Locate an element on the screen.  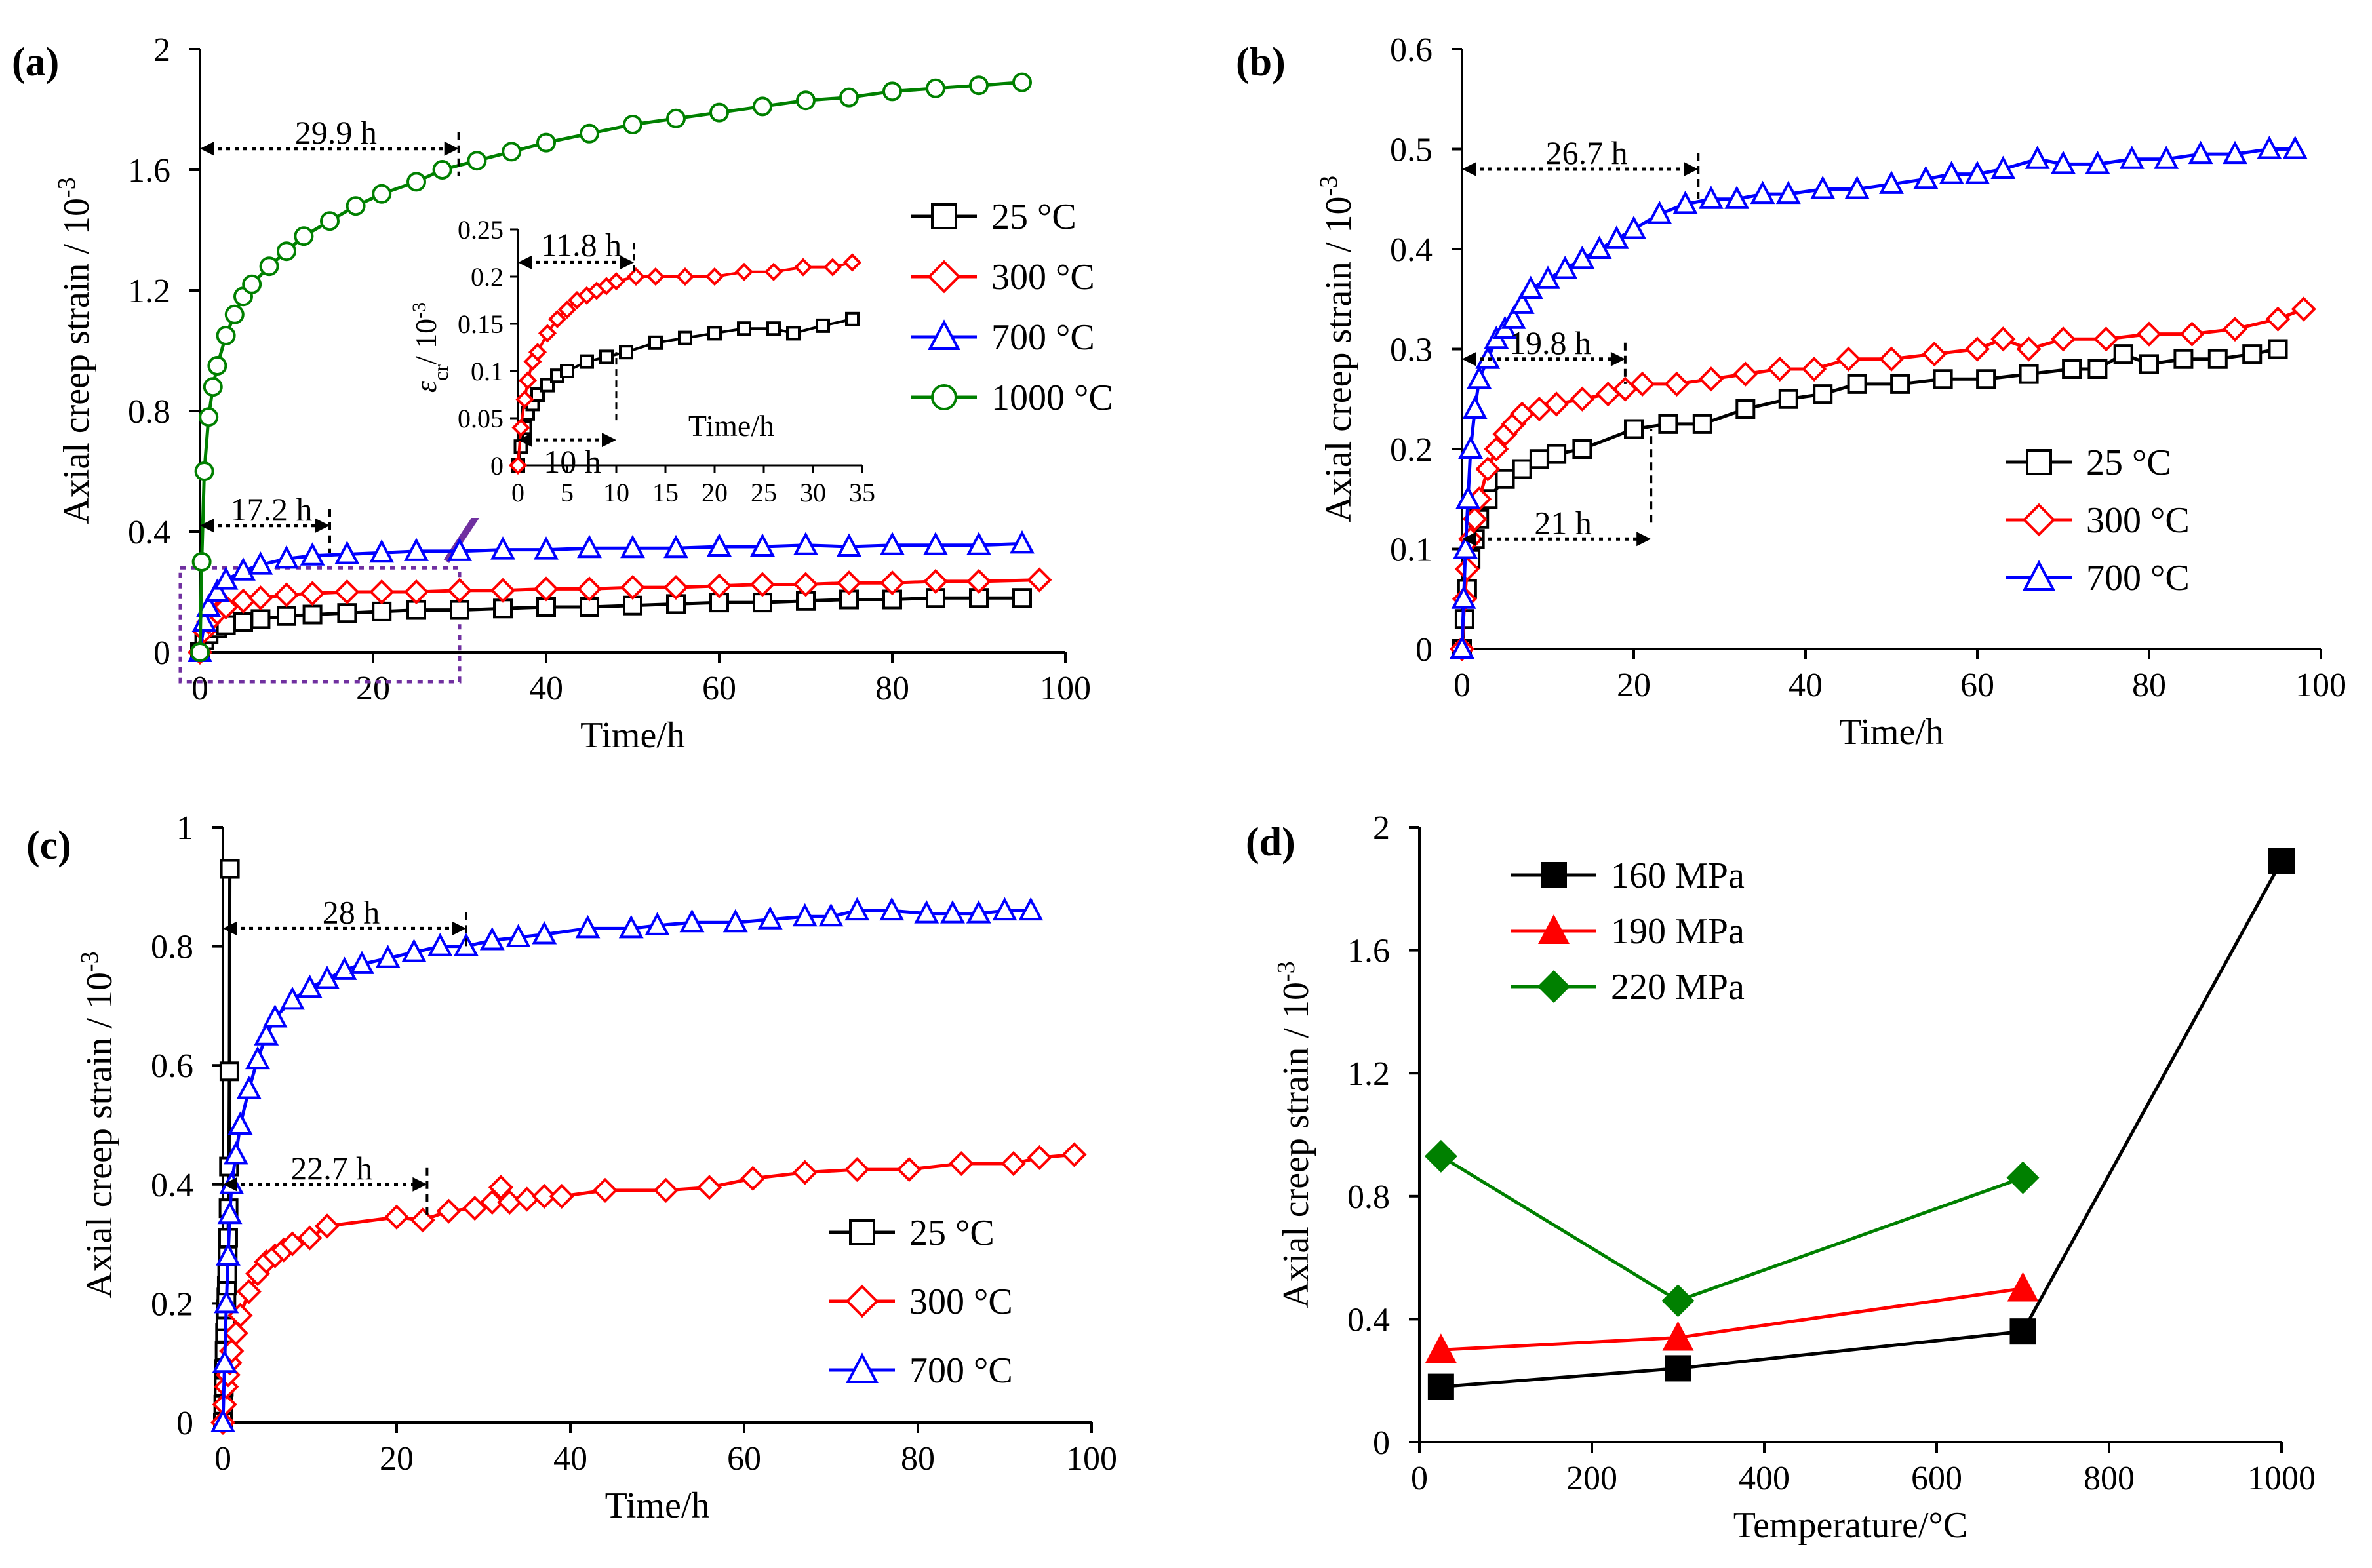
inset-y-label-tail: / 10 is located at coordinates (426, 341).